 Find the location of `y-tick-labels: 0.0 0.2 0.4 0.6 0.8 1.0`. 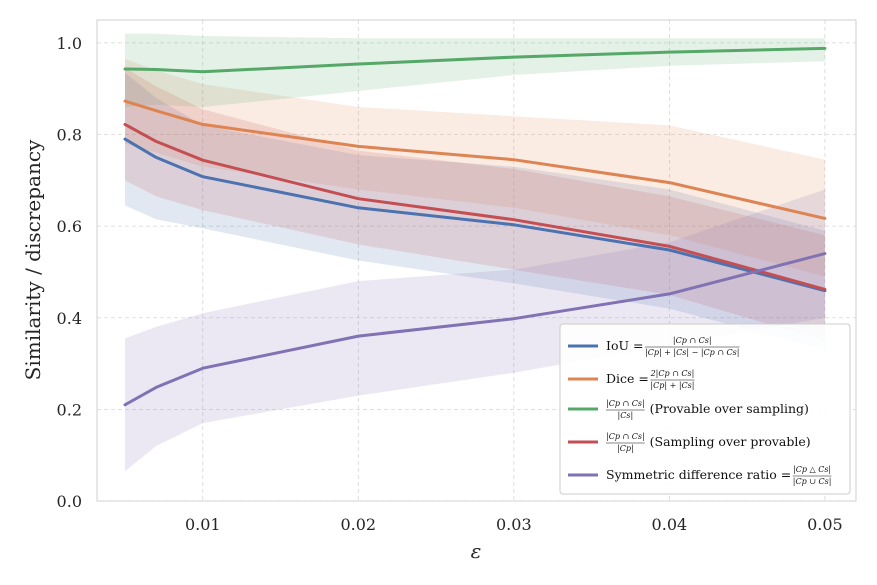

y-tick-labels: 0.0 0.2 0.4 0.6 0.8 1.0 is located at coordinates (69, 272).